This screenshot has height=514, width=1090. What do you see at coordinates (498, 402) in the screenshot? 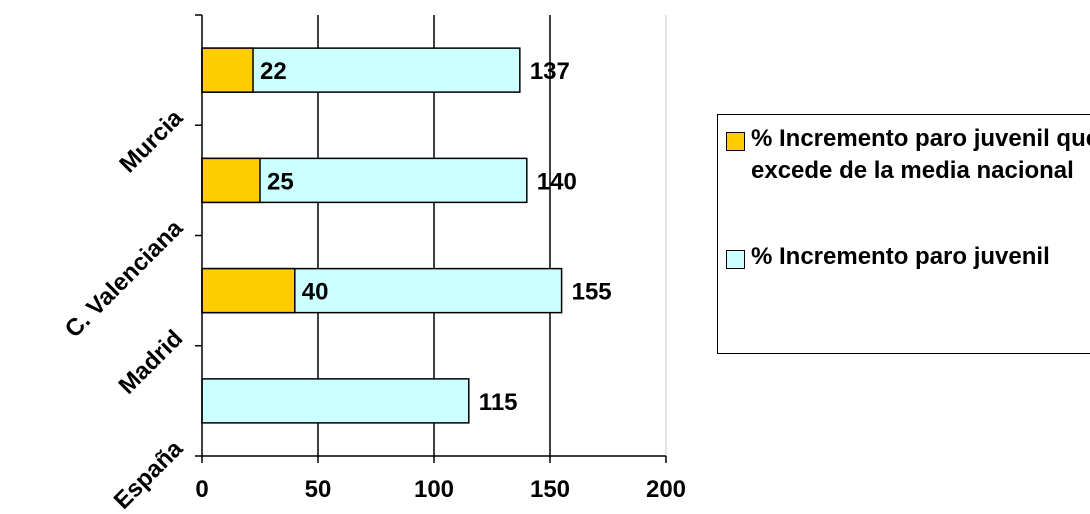
I see `data-label-total-espa-a: 115` at bounding box center [498, 402].